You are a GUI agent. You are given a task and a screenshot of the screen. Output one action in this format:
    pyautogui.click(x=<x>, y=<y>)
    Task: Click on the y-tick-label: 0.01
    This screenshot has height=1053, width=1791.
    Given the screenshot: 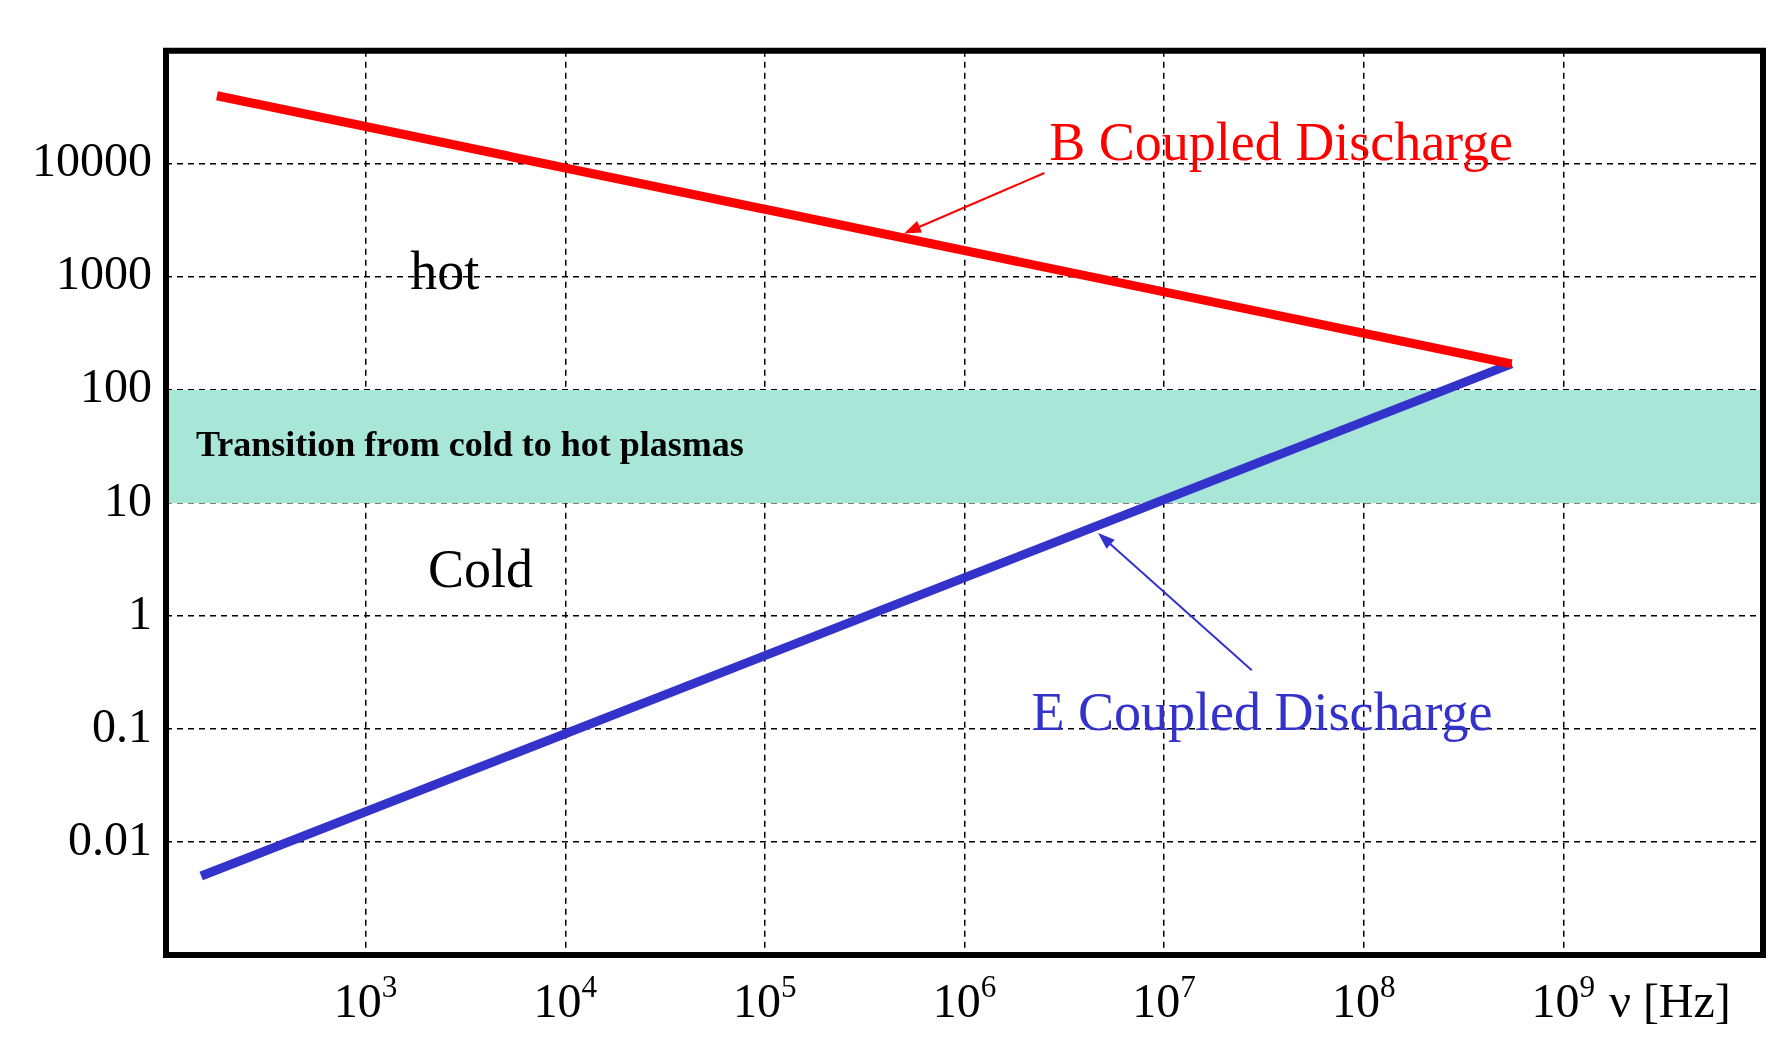 What is the action you would take?
    pyautogui.click(x=110, y=838)
    